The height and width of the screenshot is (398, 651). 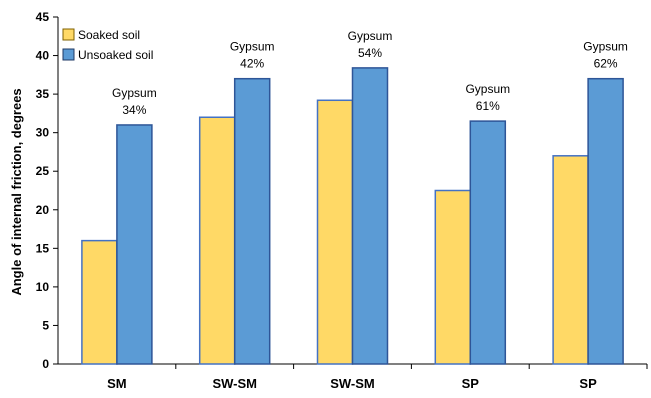 What do you see at coordinates (43, 56) in the screenshot?
I see `y-tick-label: 40` at bounding box center [43, 56].